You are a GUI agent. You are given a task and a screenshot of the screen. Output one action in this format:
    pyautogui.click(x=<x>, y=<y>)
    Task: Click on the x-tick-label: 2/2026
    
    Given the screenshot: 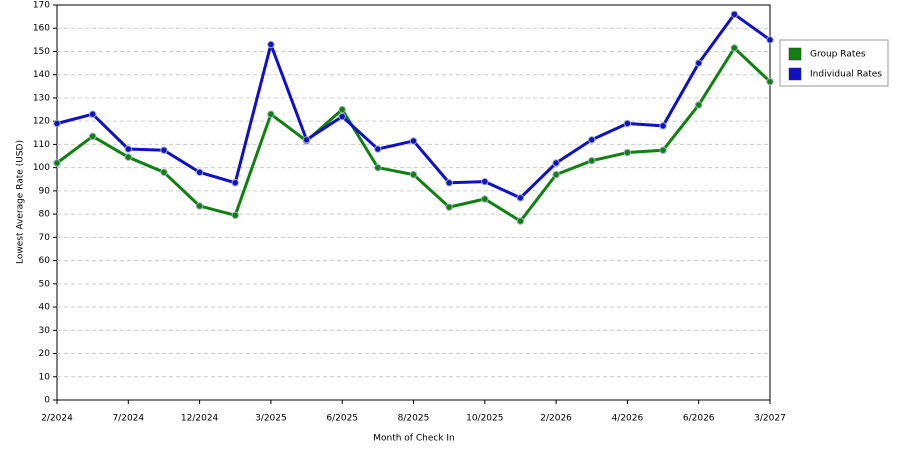 What is the action you would take?
    pyautogui.click(x=556, y=419)
    